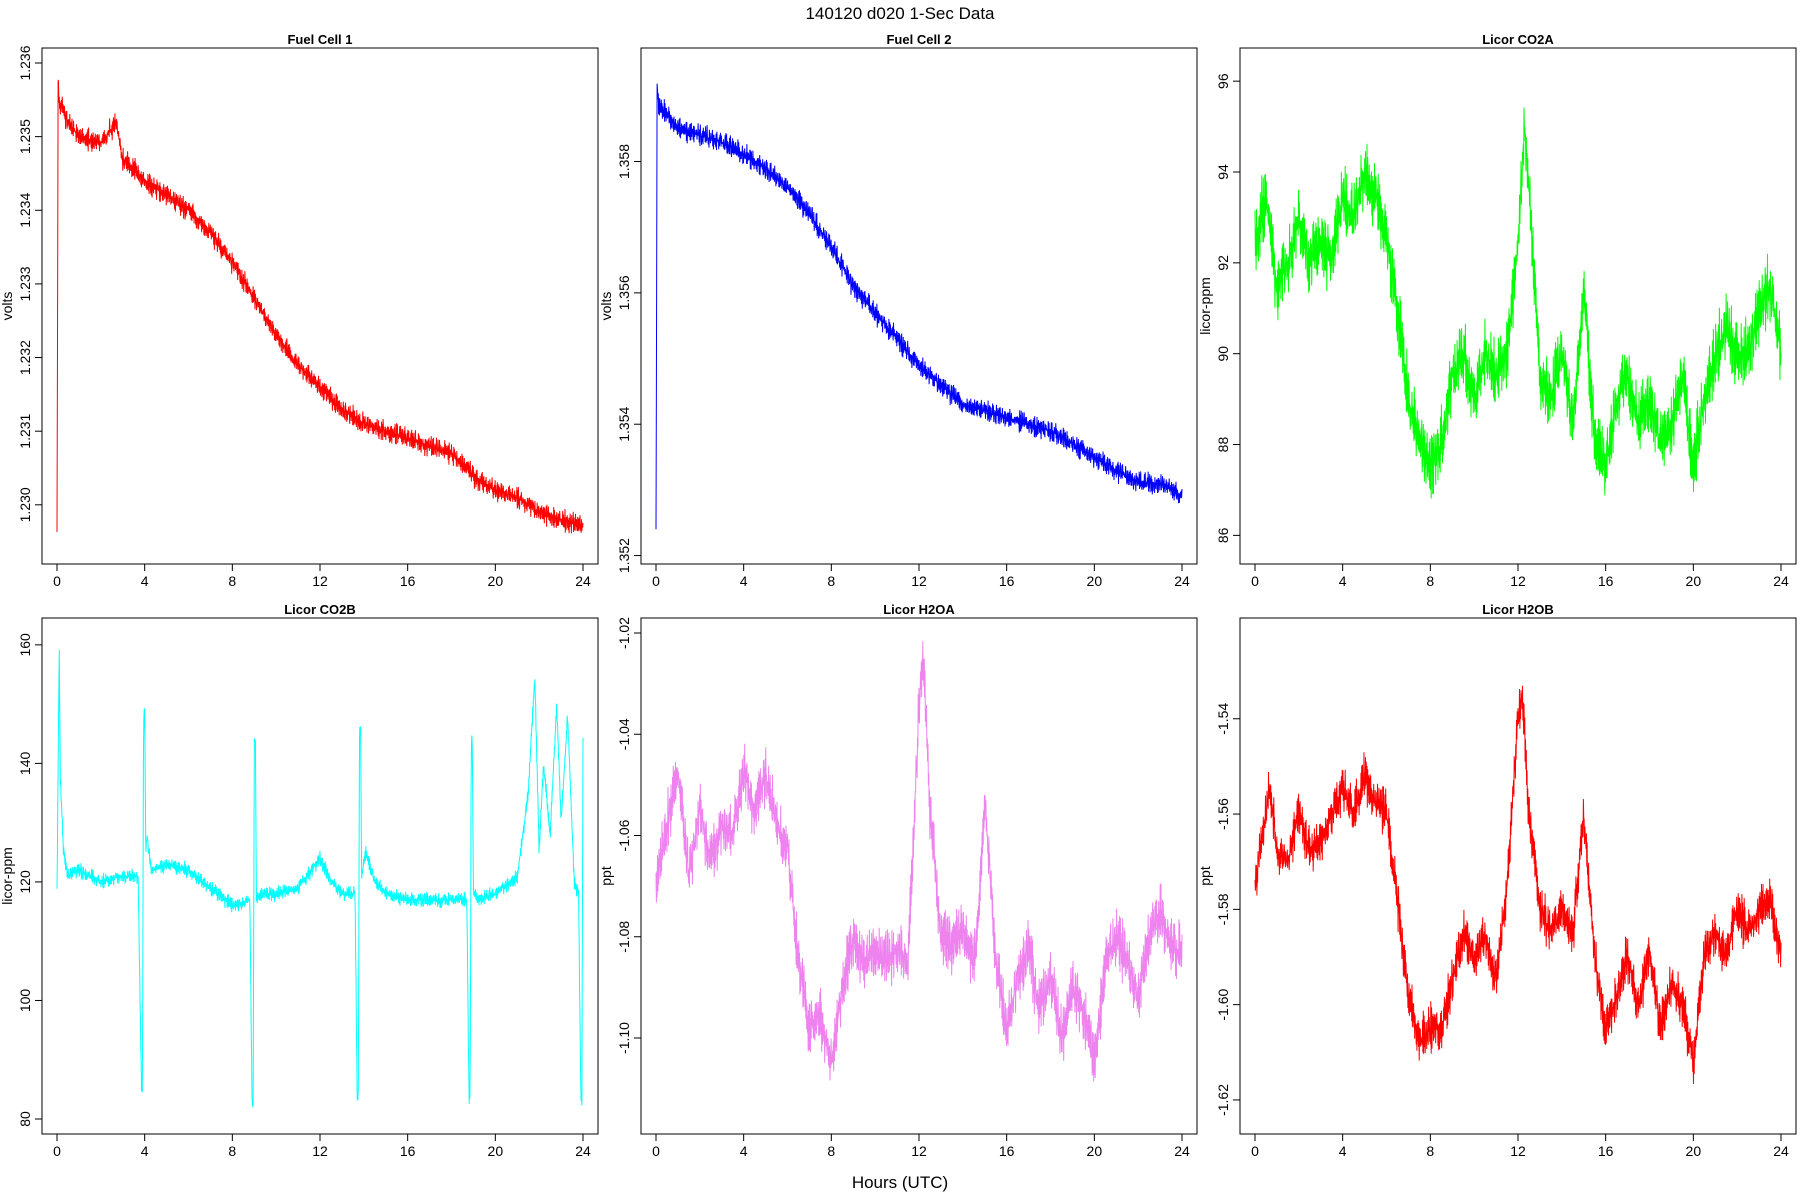  I want to click on y-tick-label: -1.62, so click(1223, 1100).